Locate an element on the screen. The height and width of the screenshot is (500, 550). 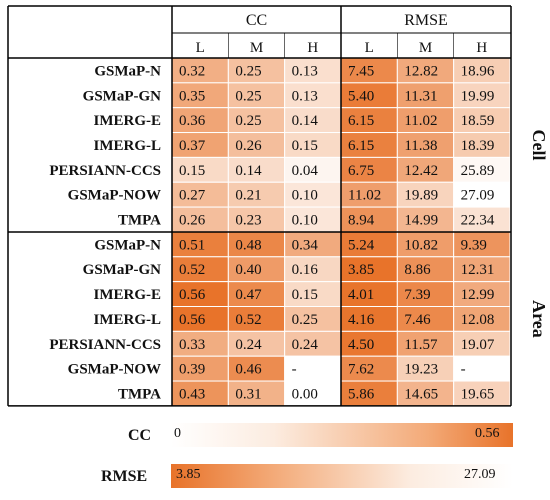
cc-colorbar-min: 0 is located at coordinates (177, 433).